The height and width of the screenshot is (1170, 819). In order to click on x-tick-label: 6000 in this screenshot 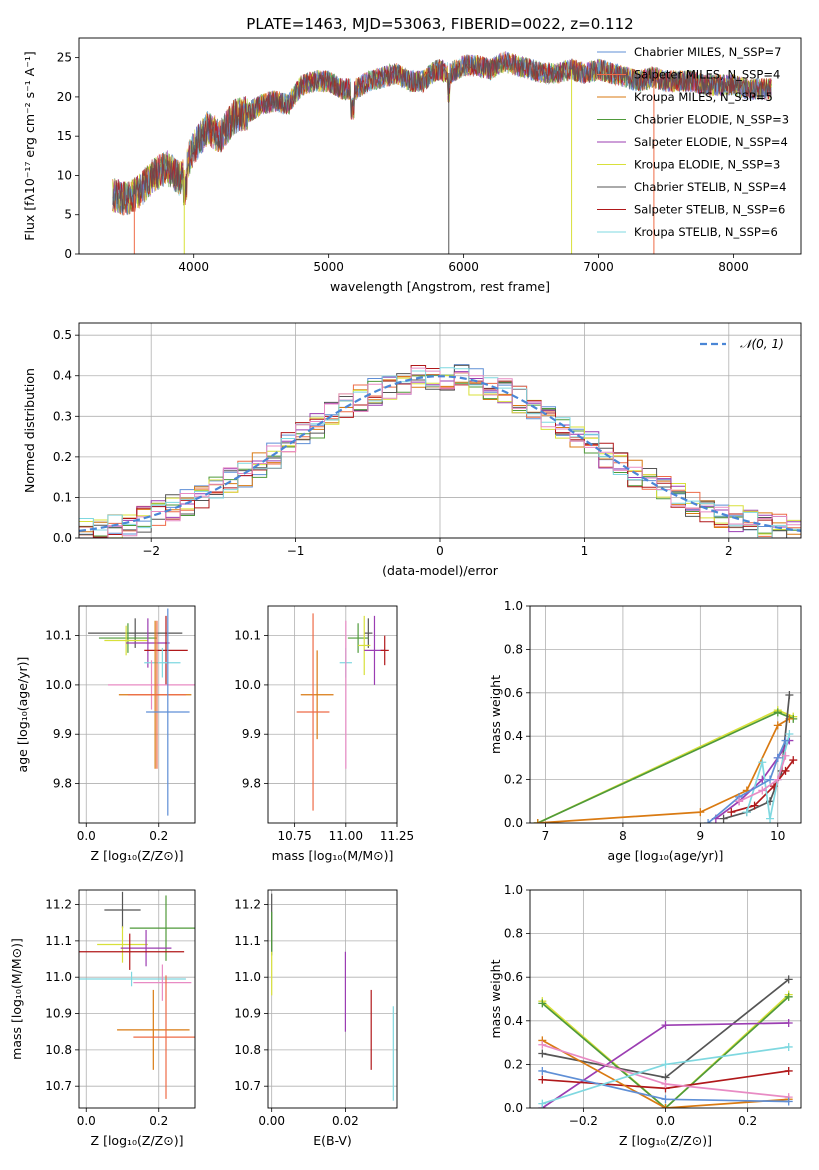, I will do `click(463, 267)`.